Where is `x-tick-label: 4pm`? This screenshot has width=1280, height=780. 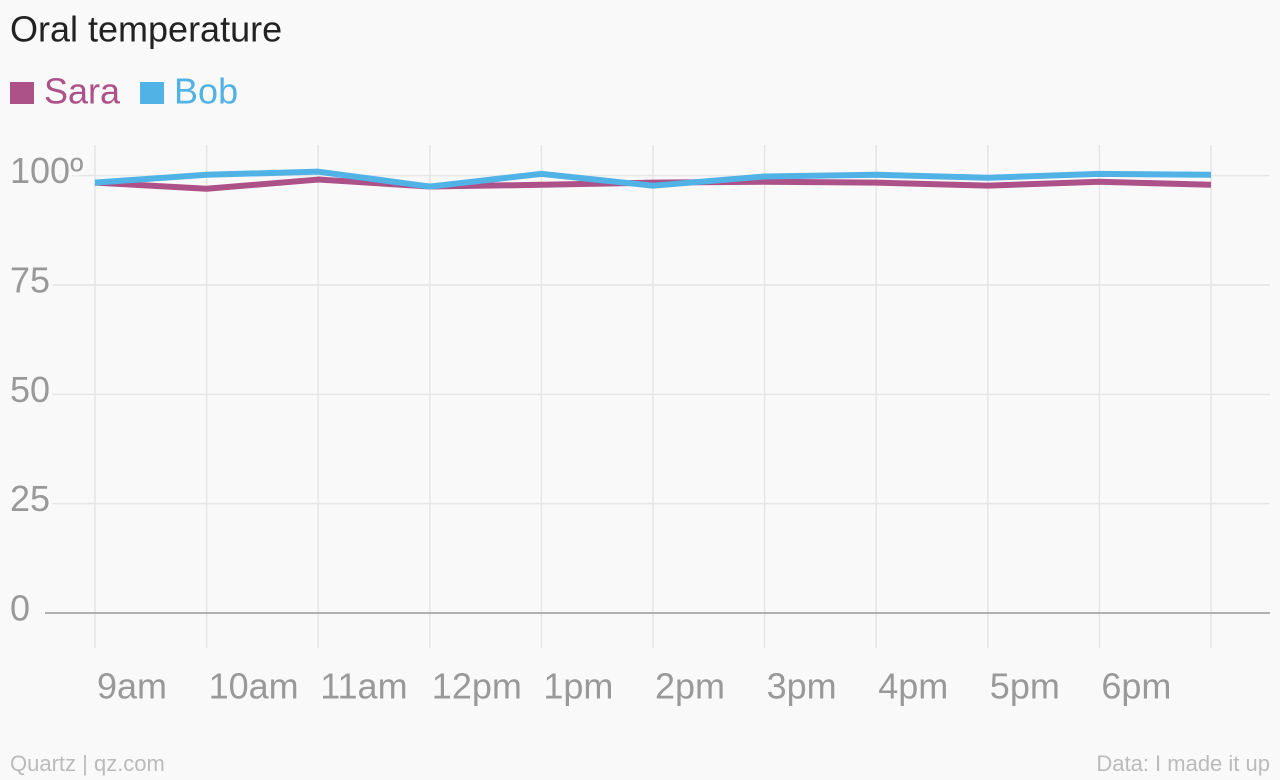
x-tick-label: 4pm is located at coordinates (913, 686).